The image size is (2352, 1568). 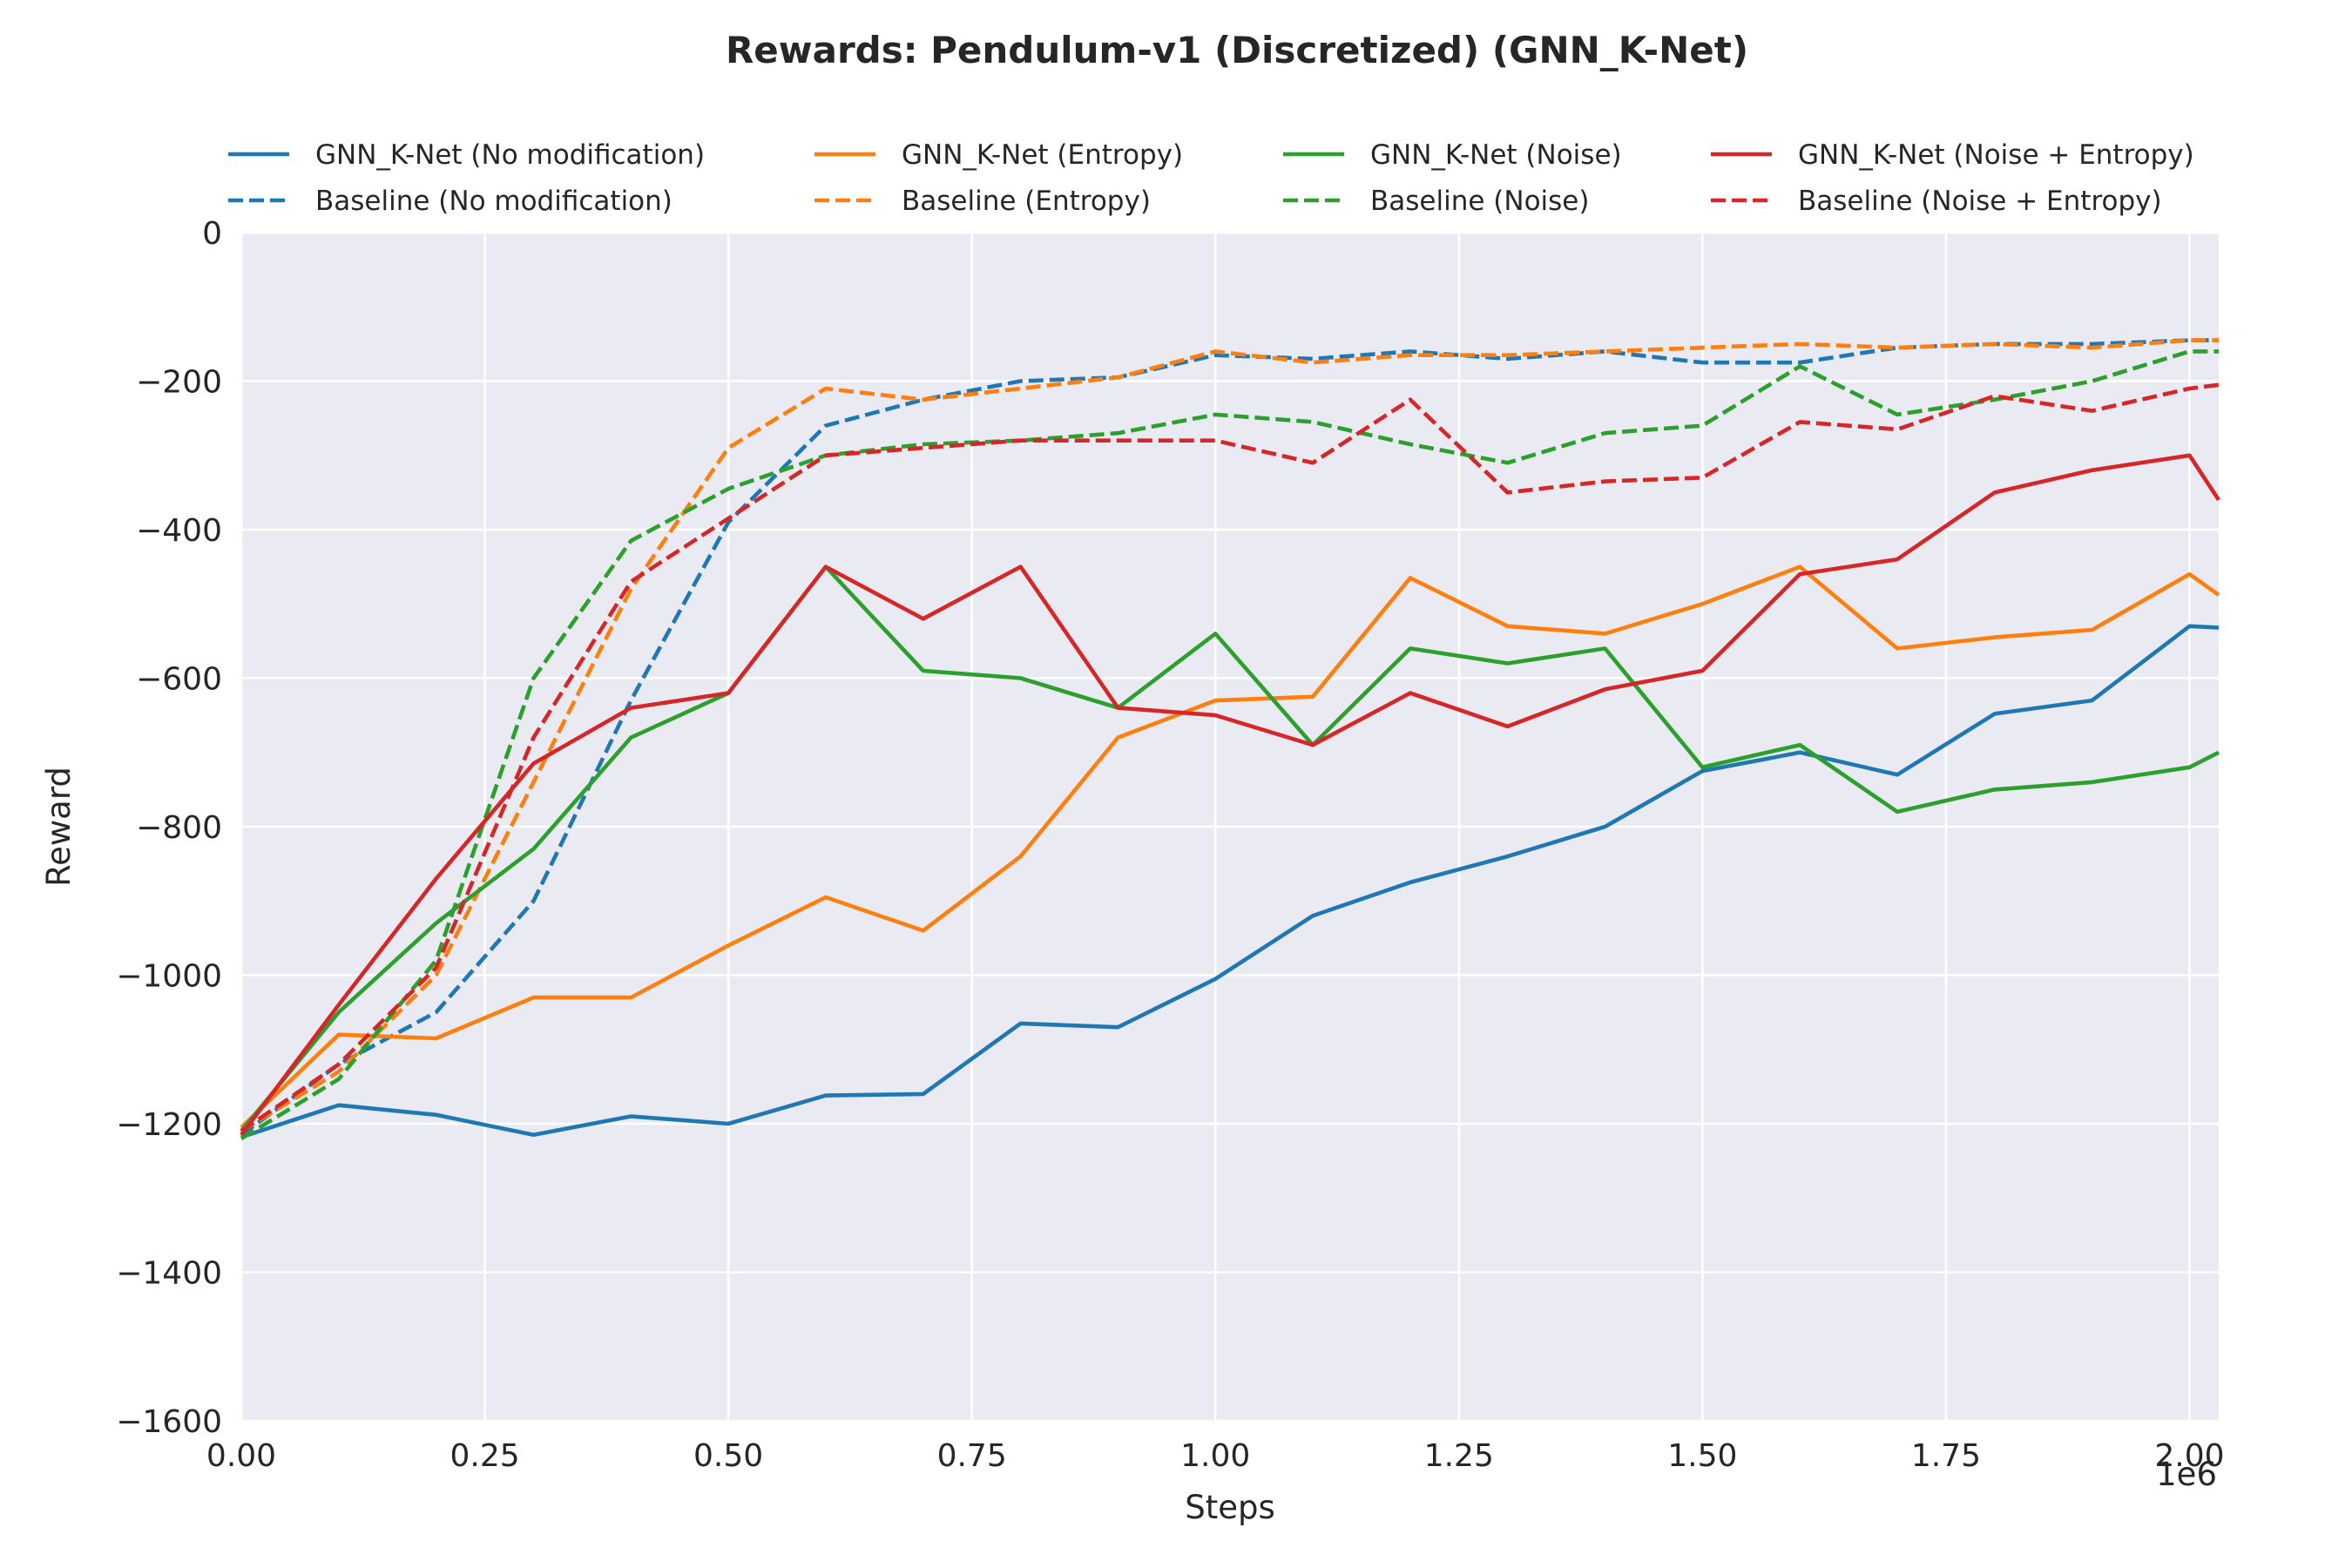 What do you see at coordinates (179, 383) in the screenshot?
I see `y-tick-label: −200` at bounding box center [179, 383].